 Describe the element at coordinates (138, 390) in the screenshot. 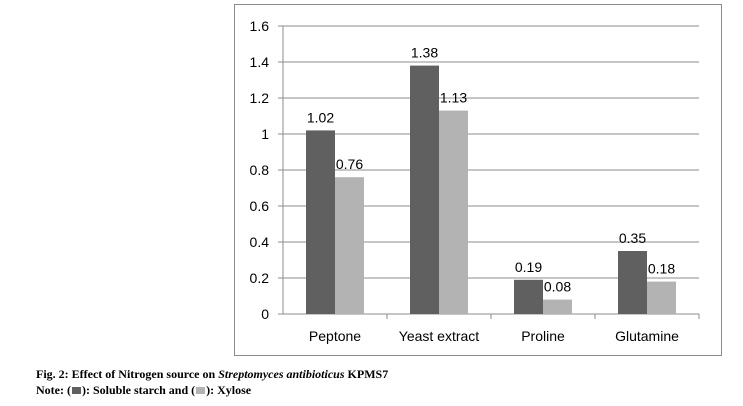

I see `caption-note-middle: ): Soluble starch and (` at that location.